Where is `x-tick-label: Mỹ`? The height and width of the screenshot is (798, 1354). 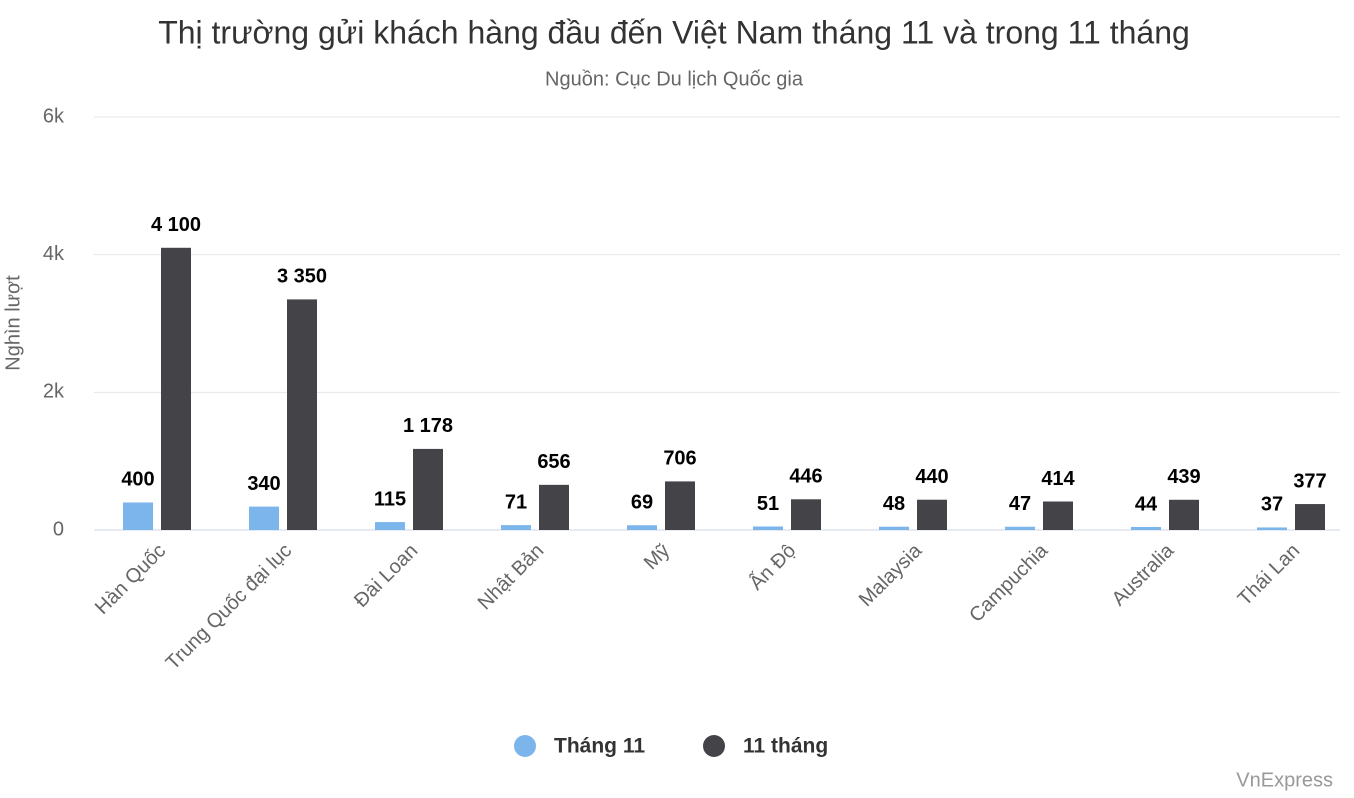 x-tick-label: Mỹ is located at coordinates (657, 557).